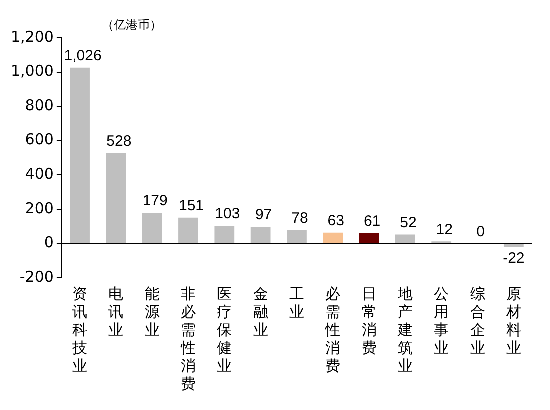  Describe the element at coordinates (119, 141) in the screenshot. I see `data-label: 528` at that location.